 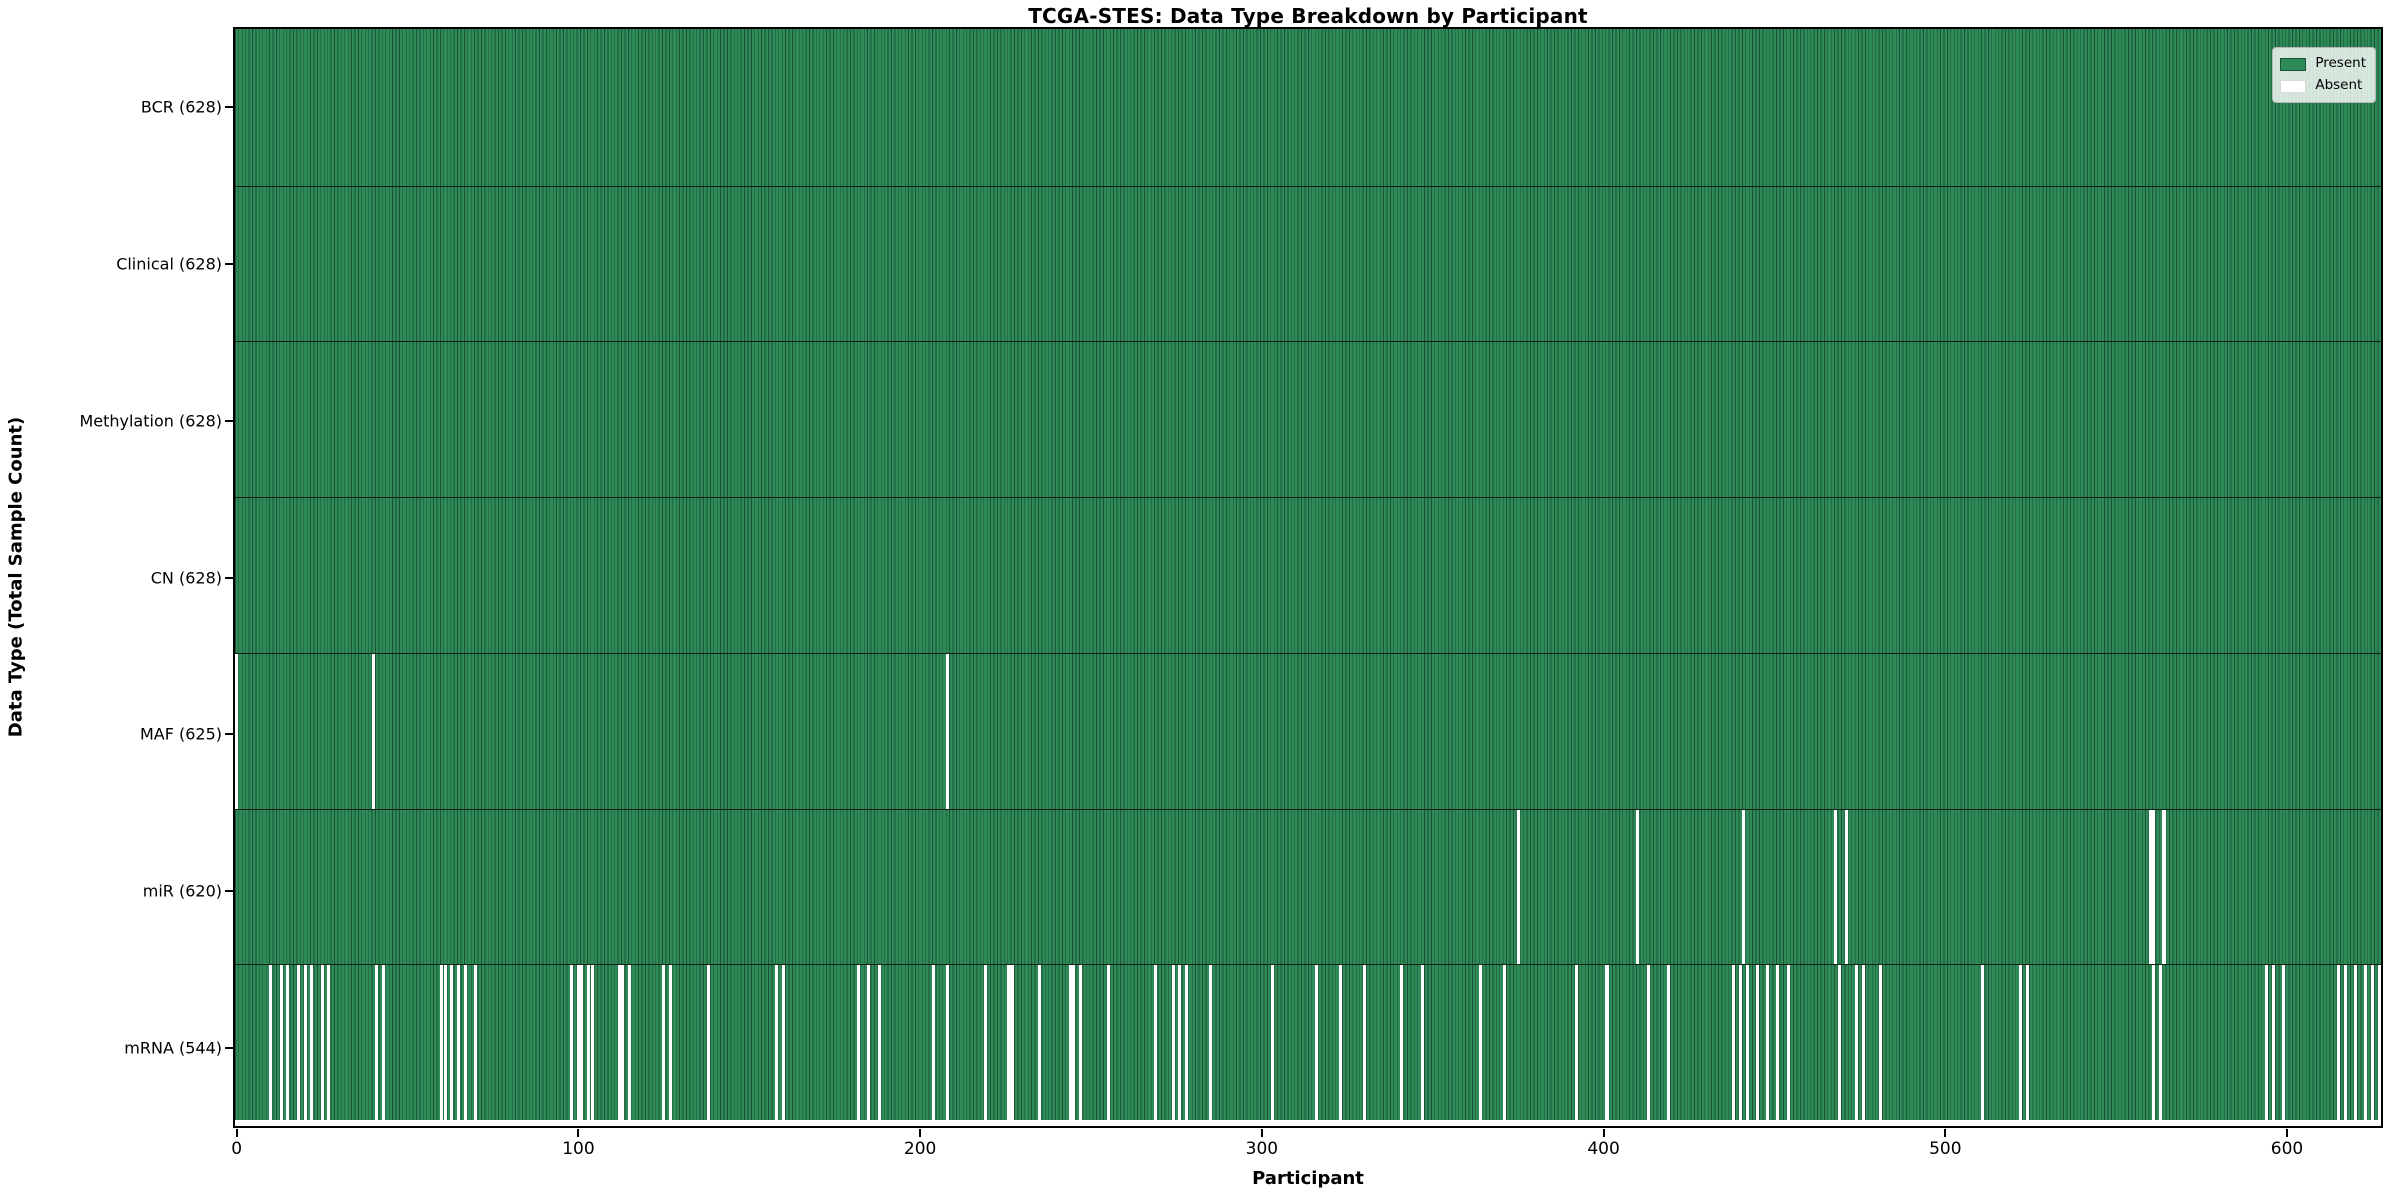 I want to click on x-tick-label-200: 200, so click(x=920, y=1149).